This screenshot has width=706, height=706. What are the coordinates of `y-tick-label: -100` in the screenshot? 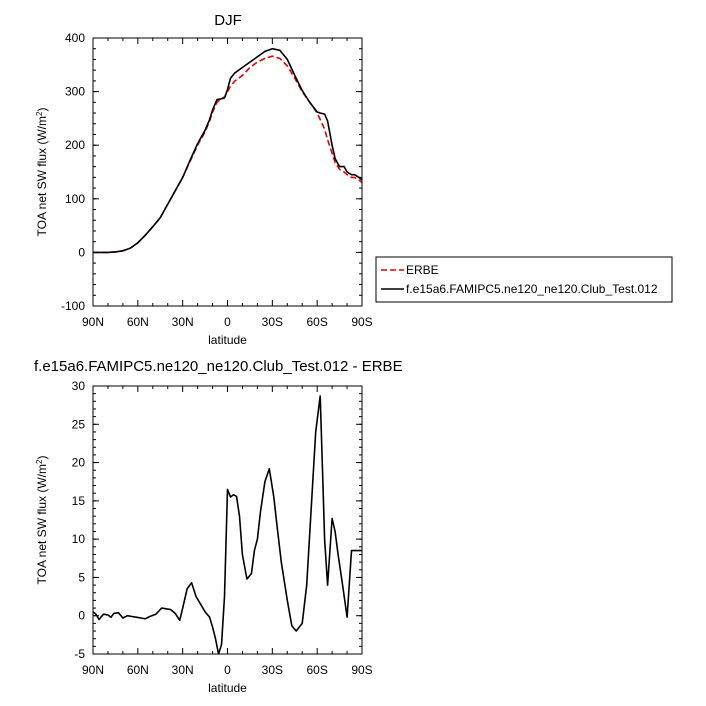 It's located at (73, 306).